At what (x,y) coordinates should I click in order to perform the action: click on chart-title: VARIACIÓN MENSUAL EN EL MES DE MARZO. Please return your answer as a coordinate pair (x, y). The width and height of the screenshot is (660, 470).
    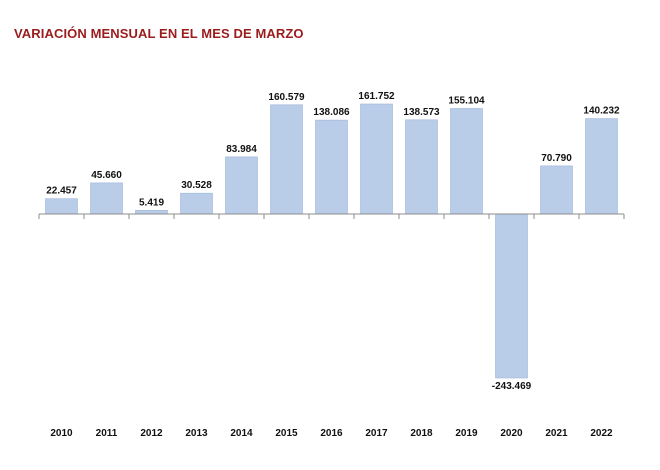
    Looking at the image, I should click on (159, 33).